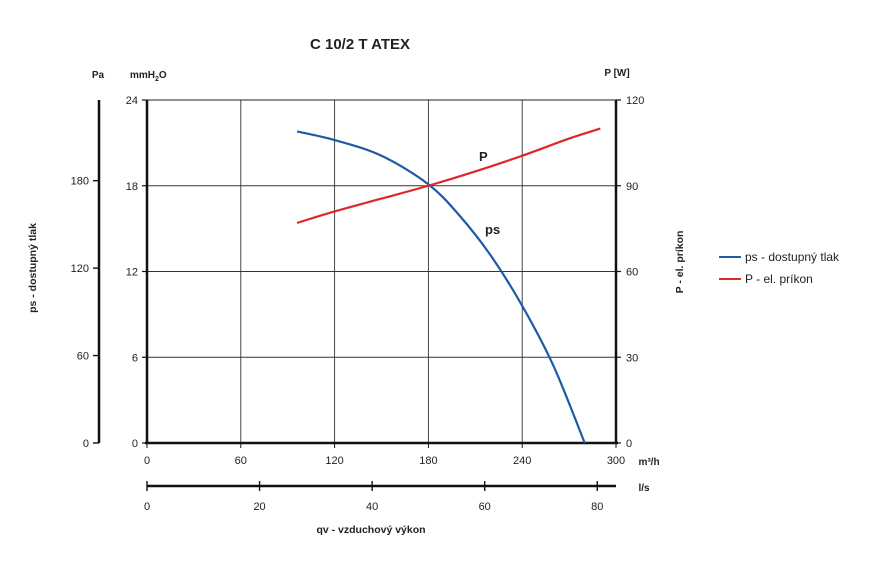 The image size is (877, 561). What do you see at coordinates (370, 530) in the screenshot?
I see `x-axis-title: qv - vzduchový výkon` at bounding box center [370, 530].